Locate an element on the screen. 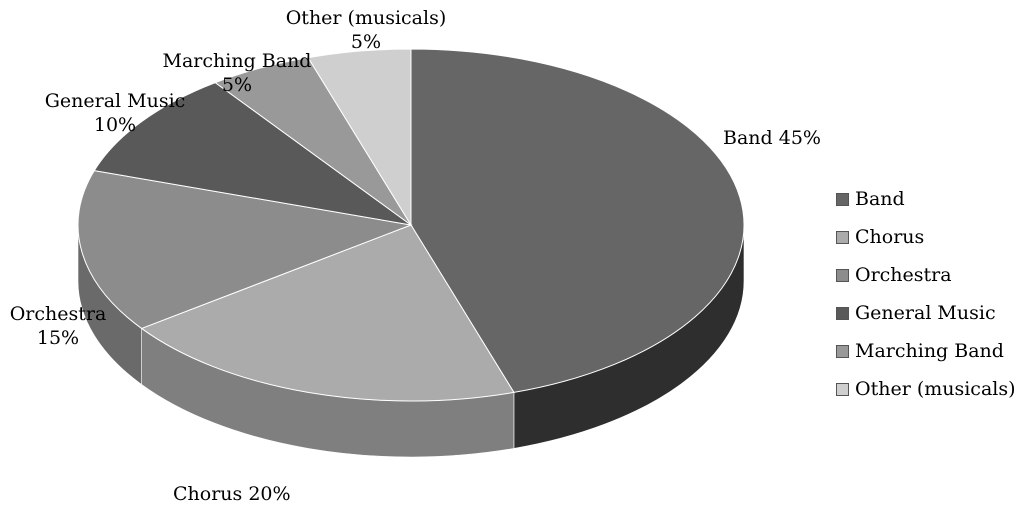 This screenshot has width=1018, height=506. legend-swatch-marching-band is located at coordinates (842, 351).